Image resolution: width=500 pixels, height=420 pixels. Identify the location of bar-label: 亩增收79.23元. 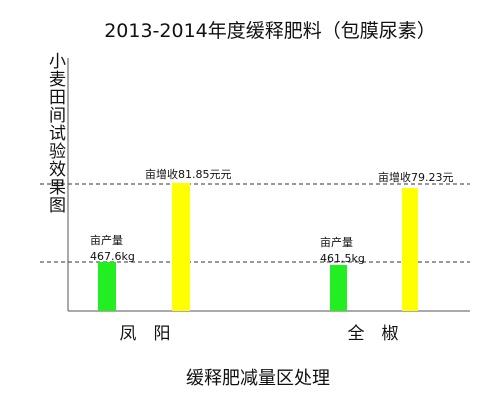
(416, 177).